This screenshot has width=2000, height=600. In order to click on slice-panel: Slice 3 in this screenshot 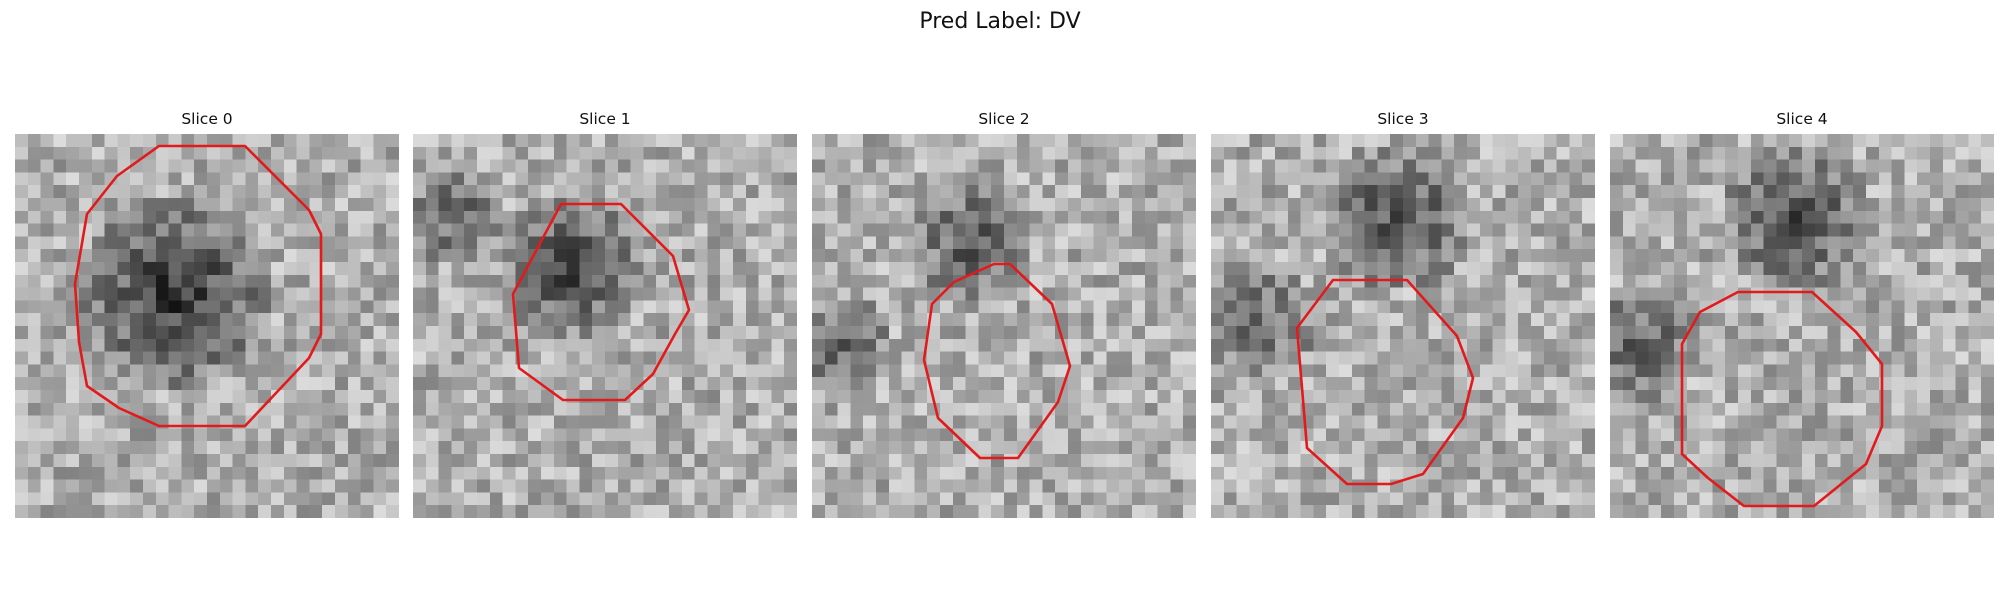, I will do `click(1403, 313)`.